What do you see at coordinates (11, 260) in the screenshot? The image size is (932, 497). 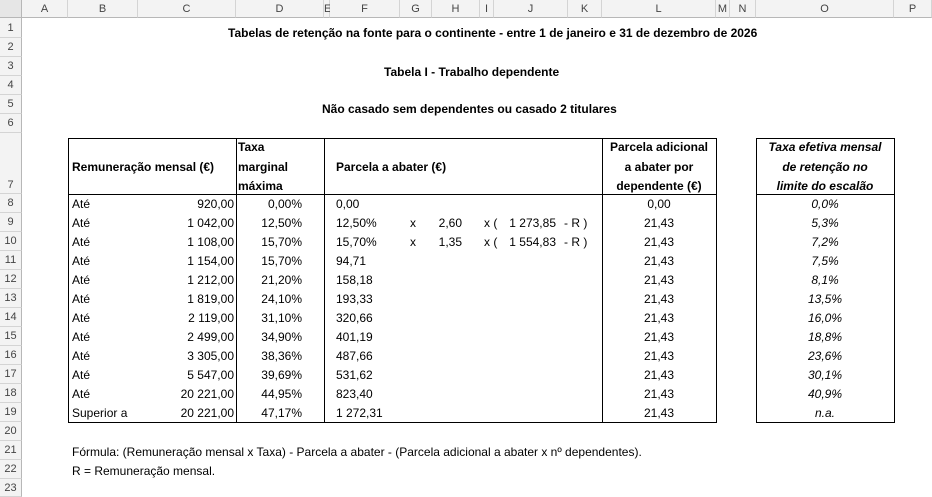 I see `row-header-11: 11` at bounding box center [11, 260].